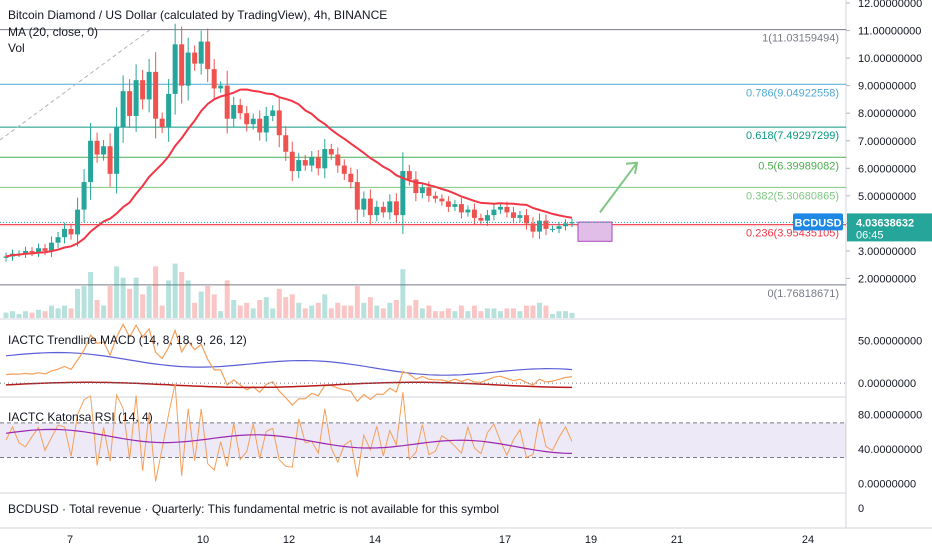  Describe the element at coordinates (890, 415) in the screenshot. I see `rsi-tick-label: 80.00000000` at that location.